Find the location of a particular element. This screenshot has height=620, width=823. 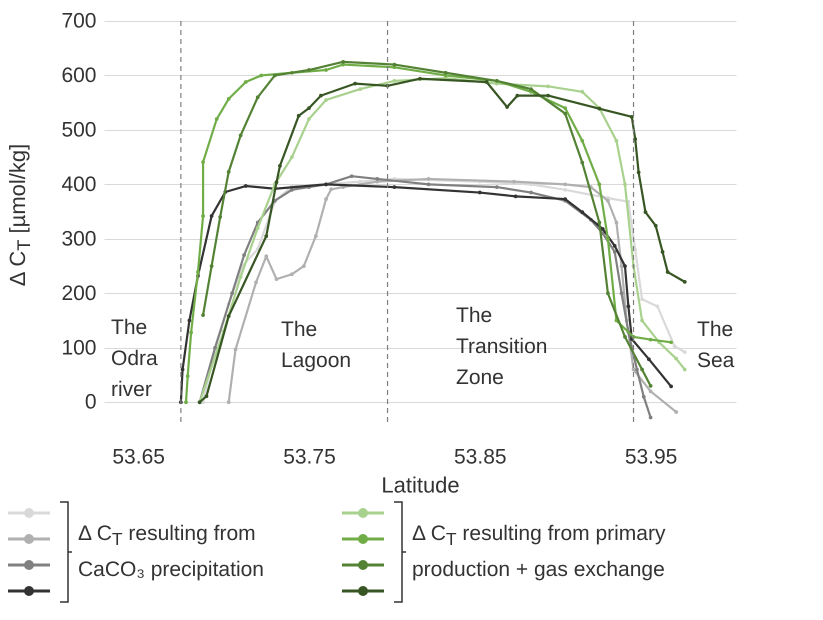

x-tick-label: 53.65 is located at coordinates (138, 457).